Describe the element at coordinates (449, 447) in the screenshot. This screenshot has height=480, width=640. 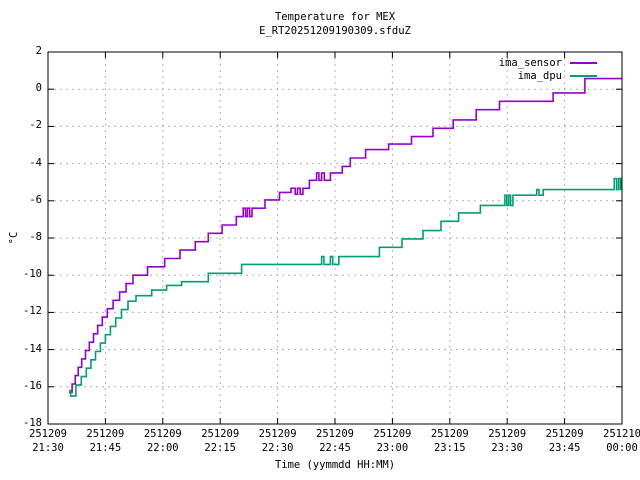
I see `x-tick-time: 23:15` at that location.